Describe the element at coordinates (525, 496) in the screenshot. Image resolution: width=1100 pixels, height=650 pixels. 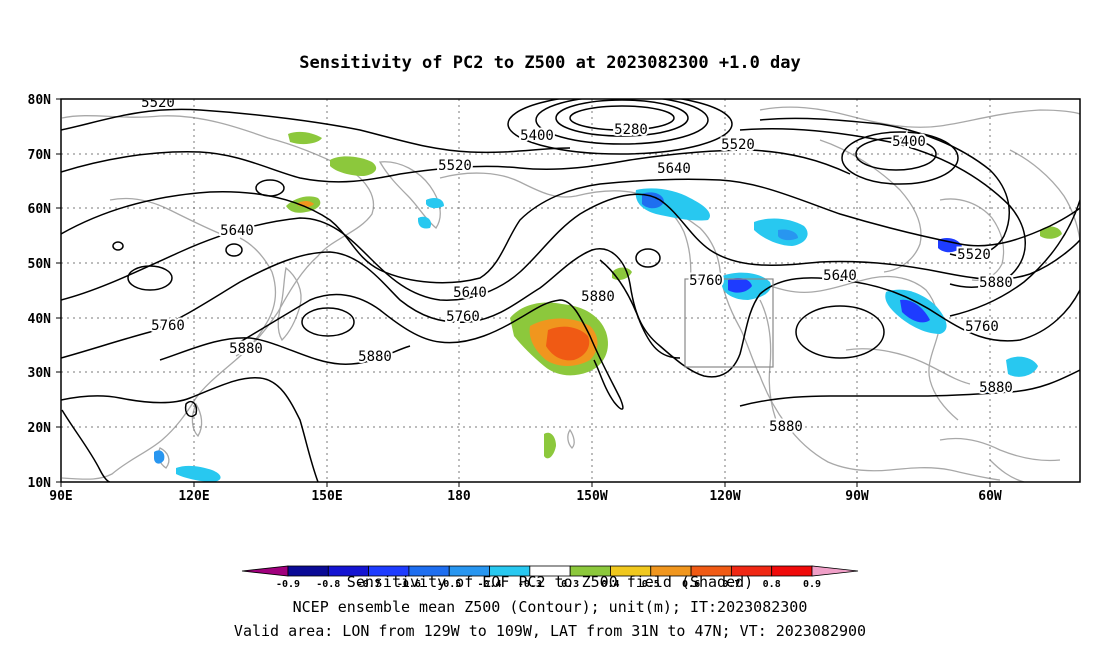
I see `longitude-labels: 90E 120E 150E 180 150W 120W 90W 60W` at that location.